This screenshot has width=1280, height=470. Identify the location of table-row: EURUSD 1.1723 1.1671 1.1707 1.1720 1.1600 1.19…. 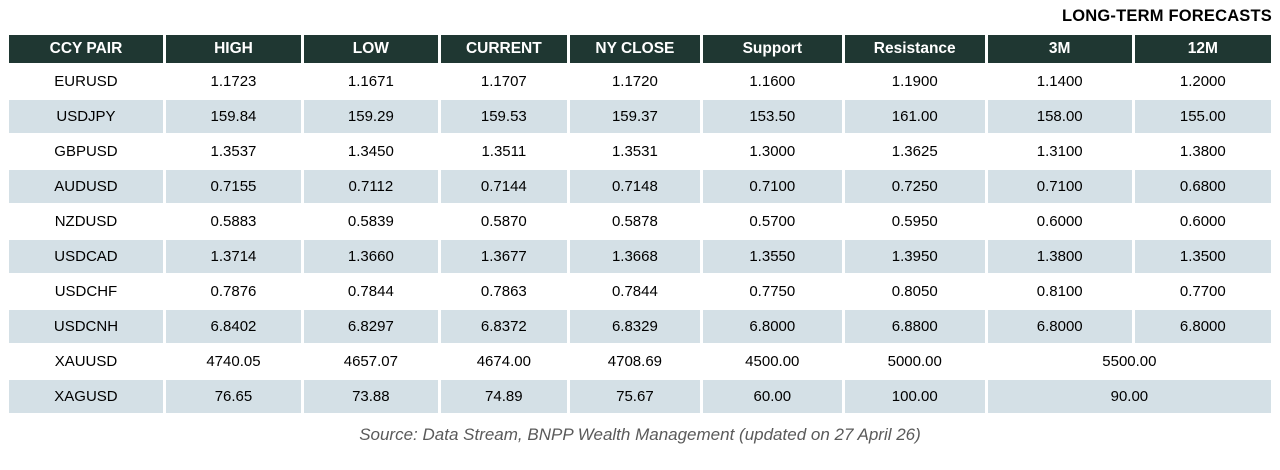
(640, 81).